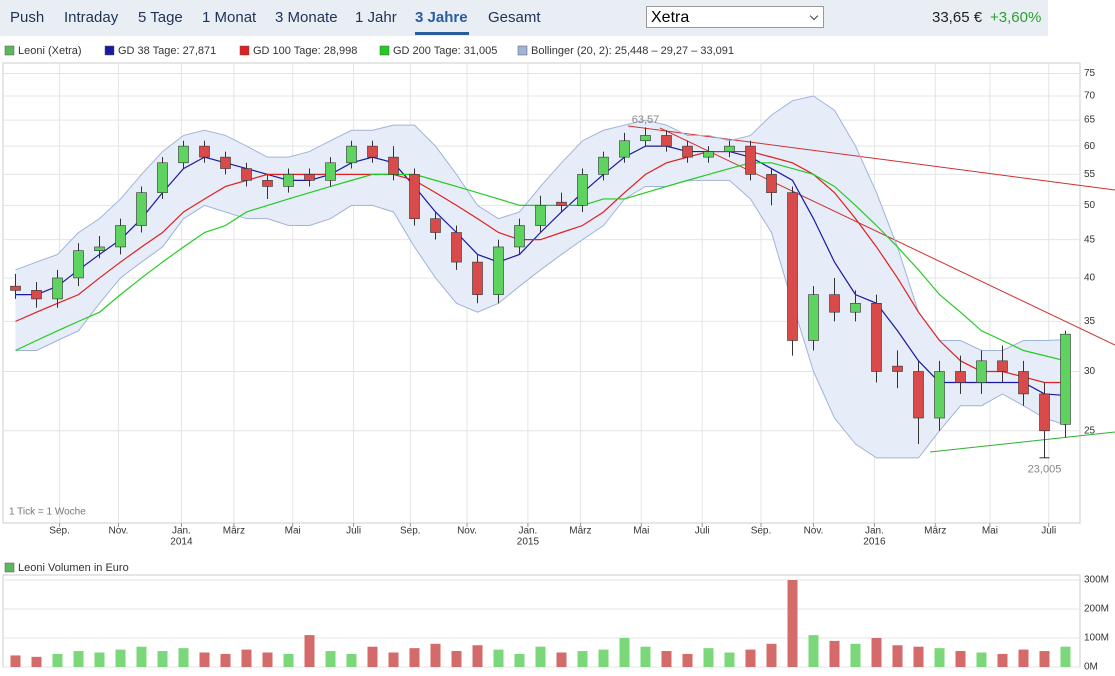  What do you see at coordinates (735, 17) in the screenshot?
I see `exchange-select: Xetra` at bounding box center [735, 17].